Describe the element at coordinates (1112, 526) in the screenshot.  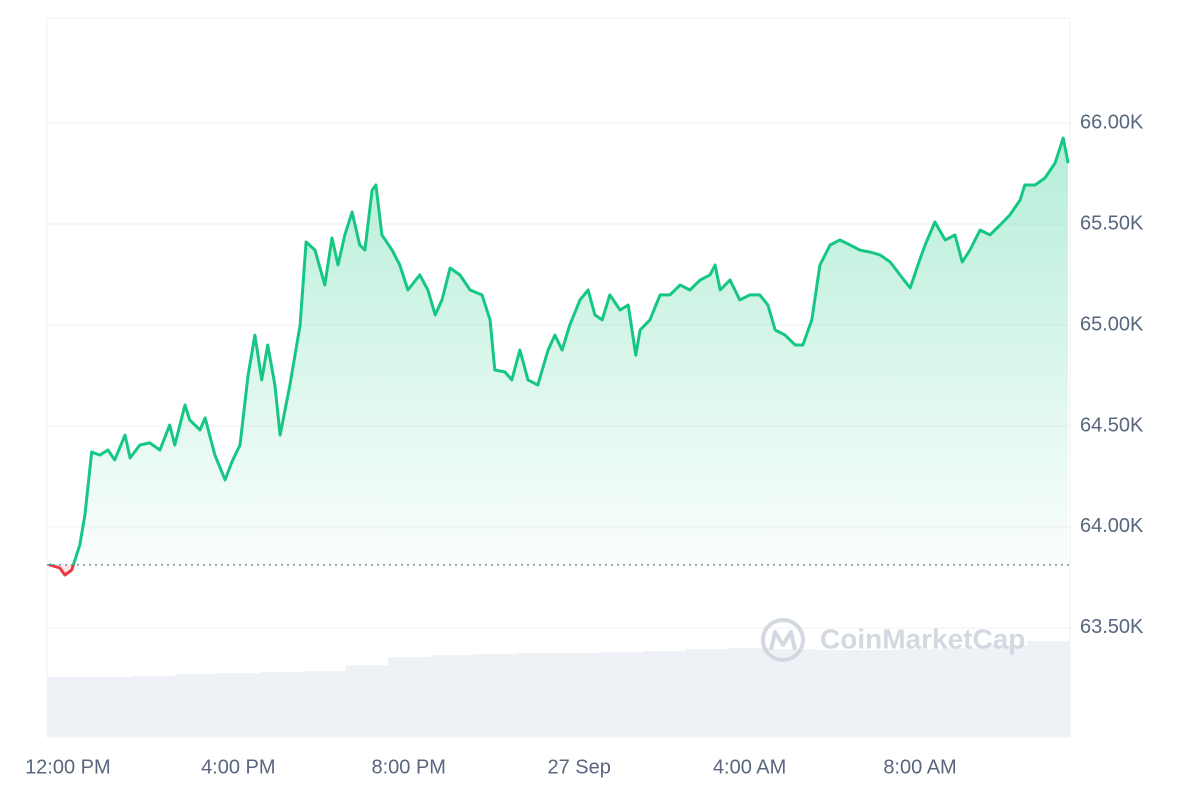
I see `y-tick-label: 64.00K` at that location.